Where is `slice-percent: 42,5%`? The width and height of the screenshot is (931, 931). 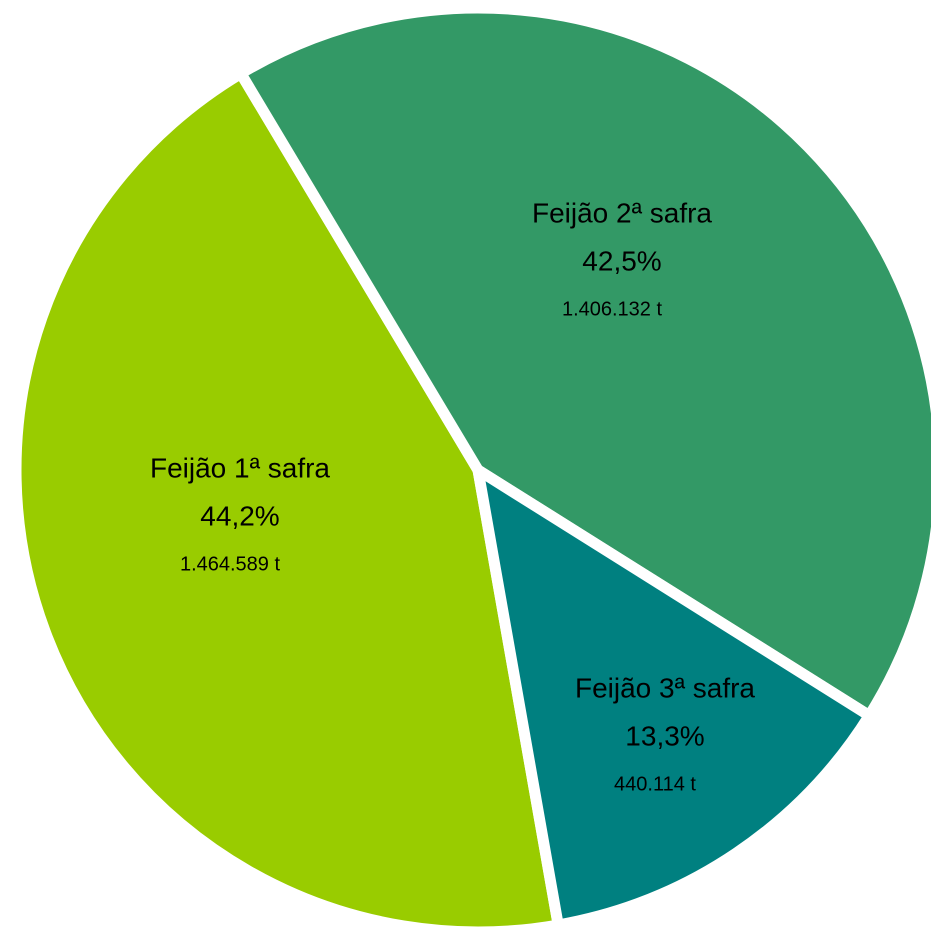 slice-percent: 42,5% is located at coordinates (621, 260).